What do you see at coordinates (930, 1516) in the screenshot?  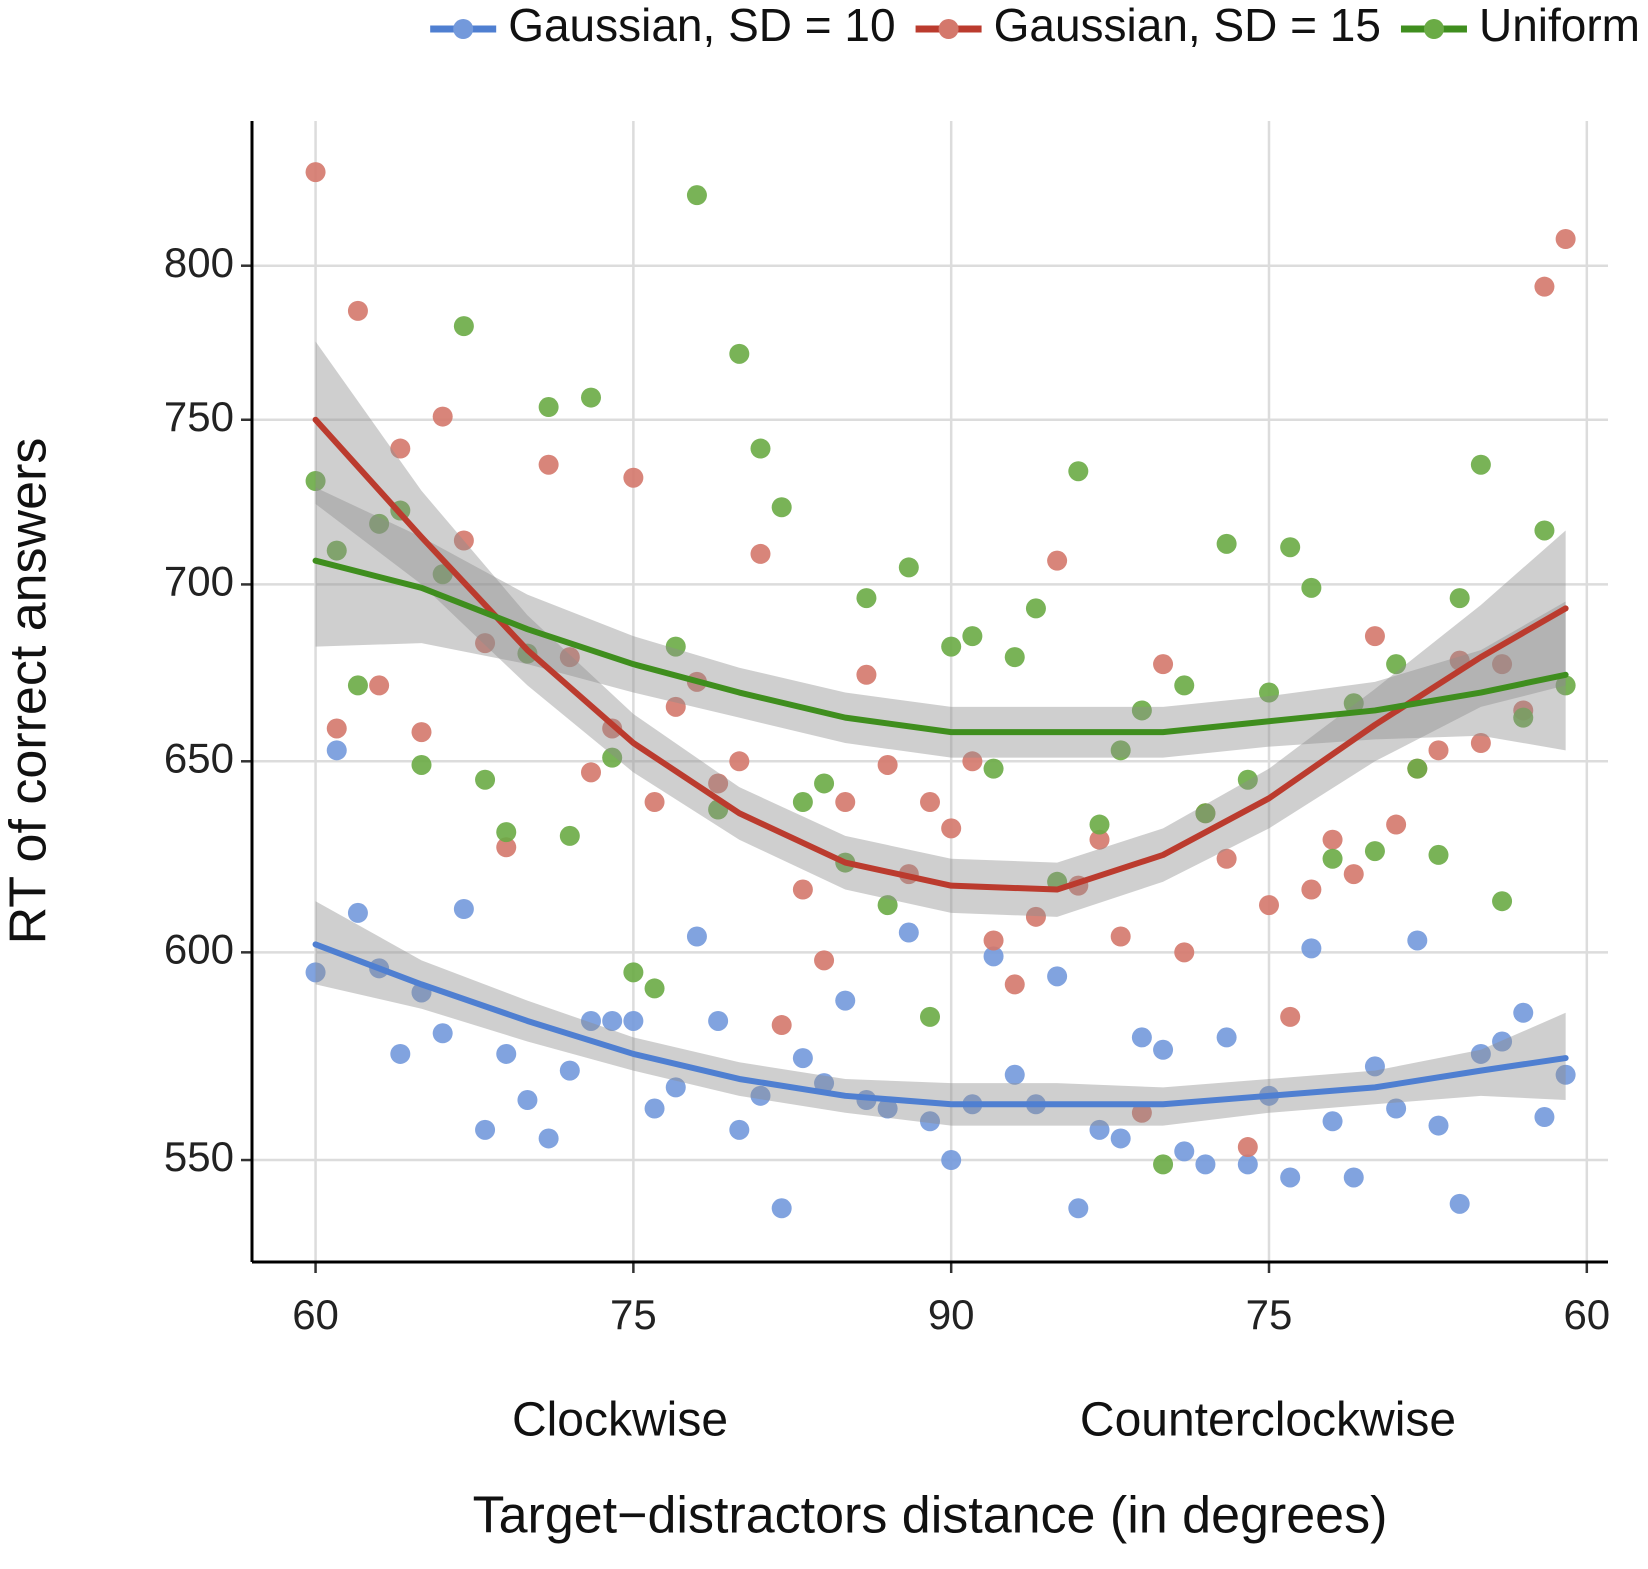 I see `x-axis-title: Target−distractors distance (in degrees)` at bounding box center [930, 1516].